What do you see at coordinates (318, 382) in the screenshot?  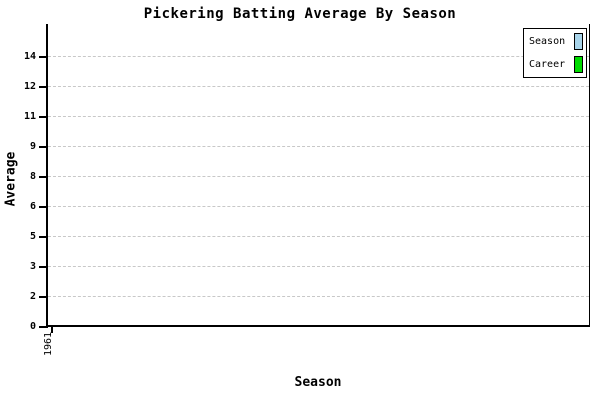 I see `x-axis-title: Season` at bounding box center [318, 382].